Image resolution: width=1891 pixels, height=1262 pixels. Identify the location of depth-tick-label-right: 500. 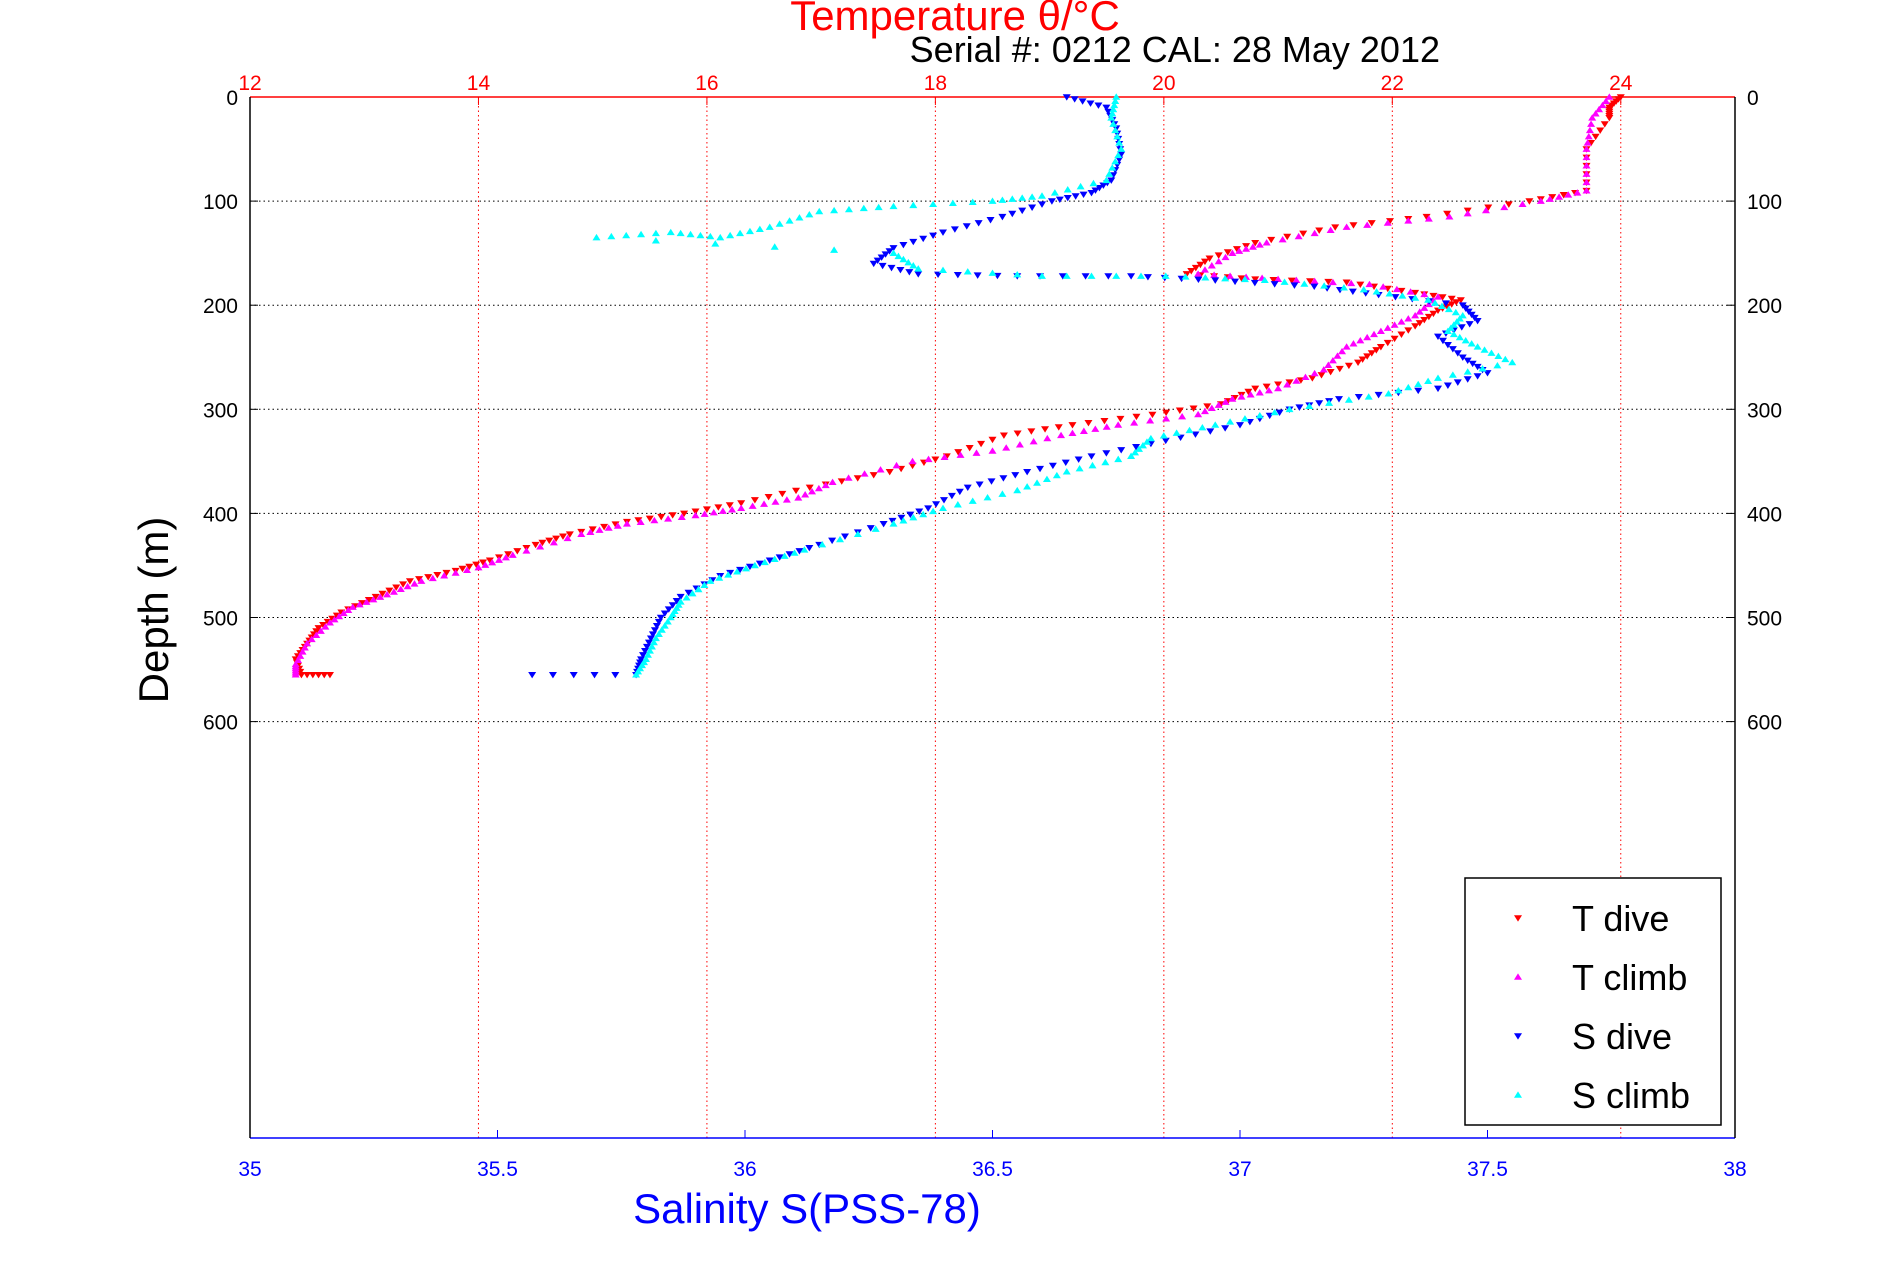
(1764, 619).